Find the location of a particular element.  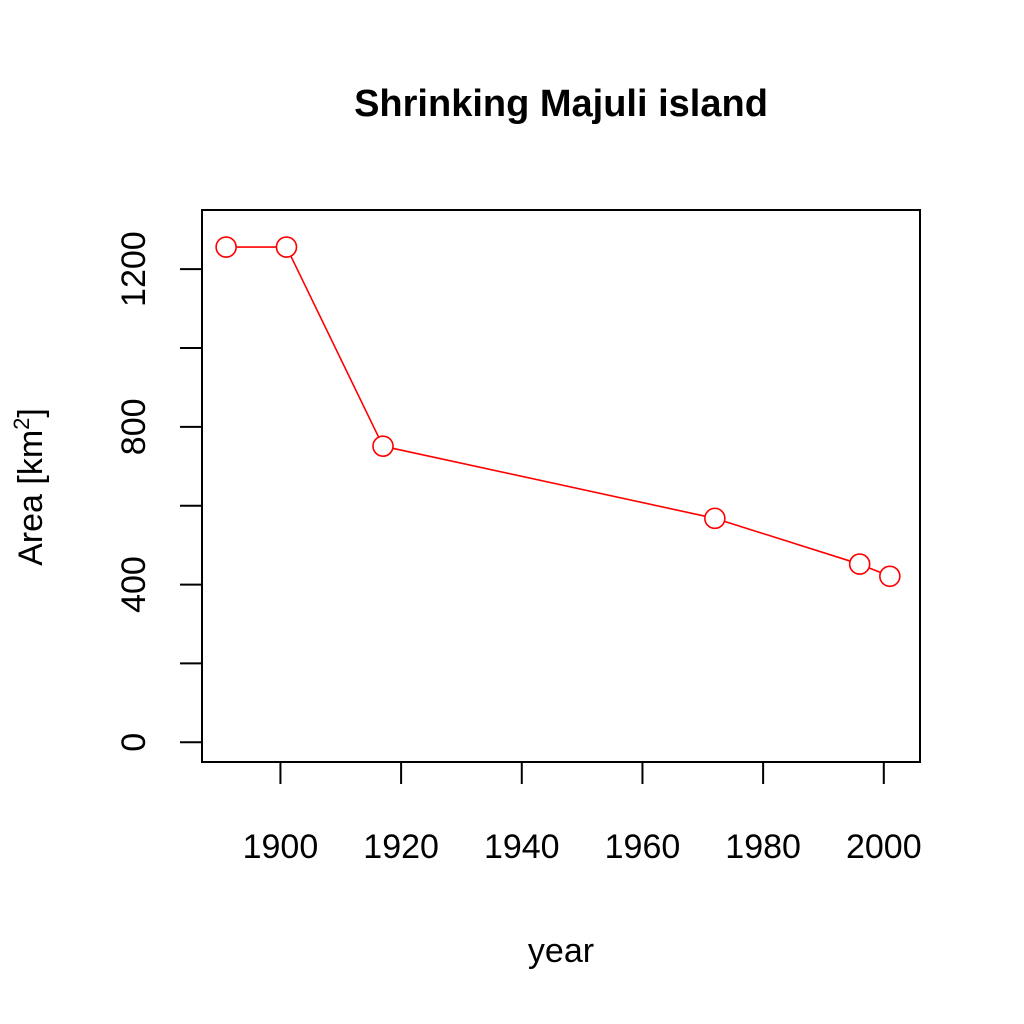

y-tick-label: 400 is located at coordinates (134, 584).